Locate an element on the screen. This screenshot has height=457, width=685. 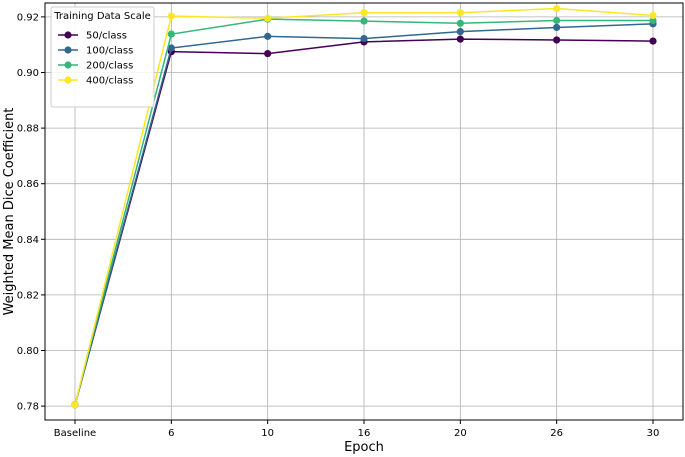
legend-title: Training Data Scale is located at coordinates (102, 16).